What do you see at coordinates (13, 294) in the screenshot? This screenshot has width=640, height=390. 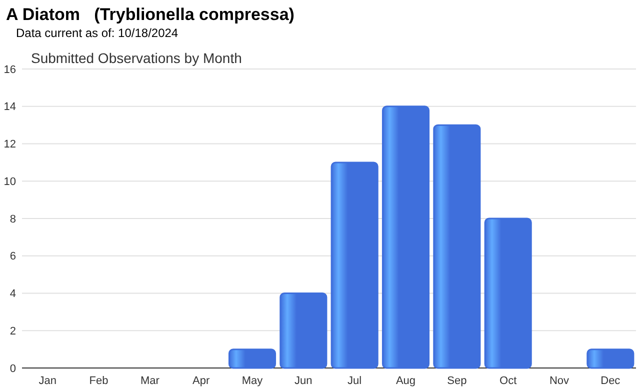 I see `y-tick-label: 4` at bounding box center [13, 294].